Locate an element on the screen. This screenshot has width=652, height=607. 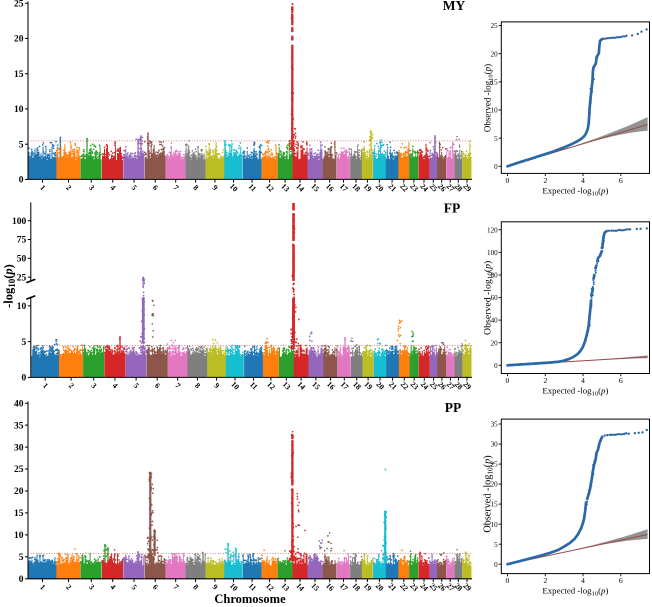
svg-text: 40 is located at coordinates (495, 321).